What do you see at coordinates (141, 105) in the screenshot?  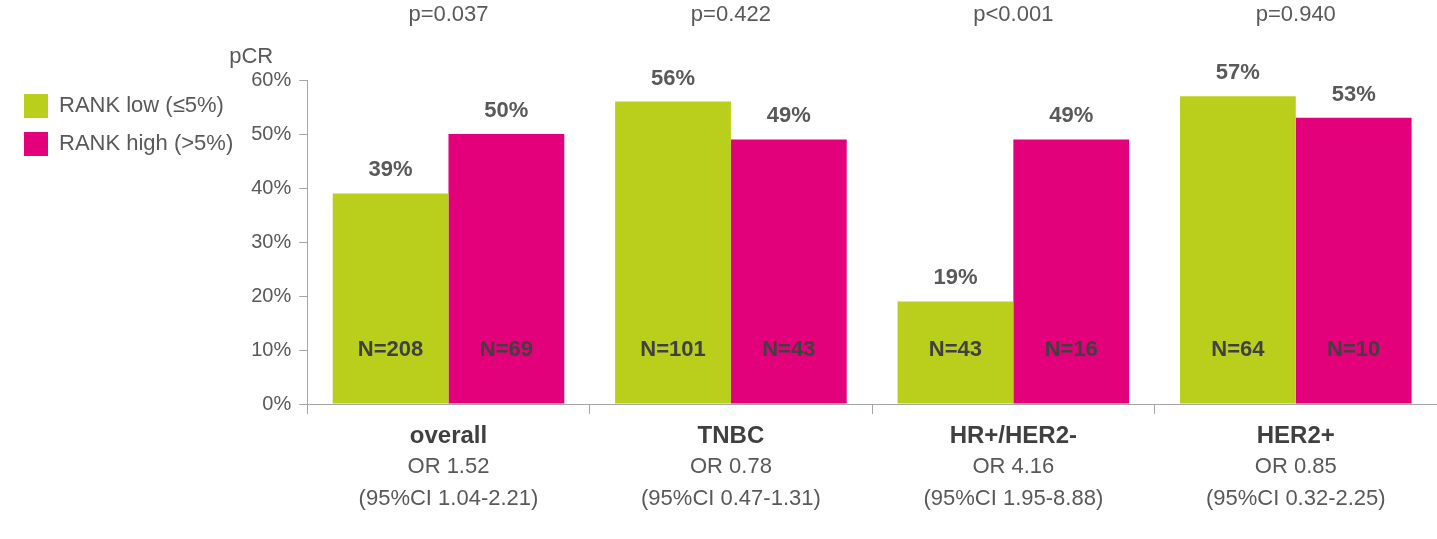 I see `legend-label: RANK low (≤5%)` at bounding box center [141, 105].